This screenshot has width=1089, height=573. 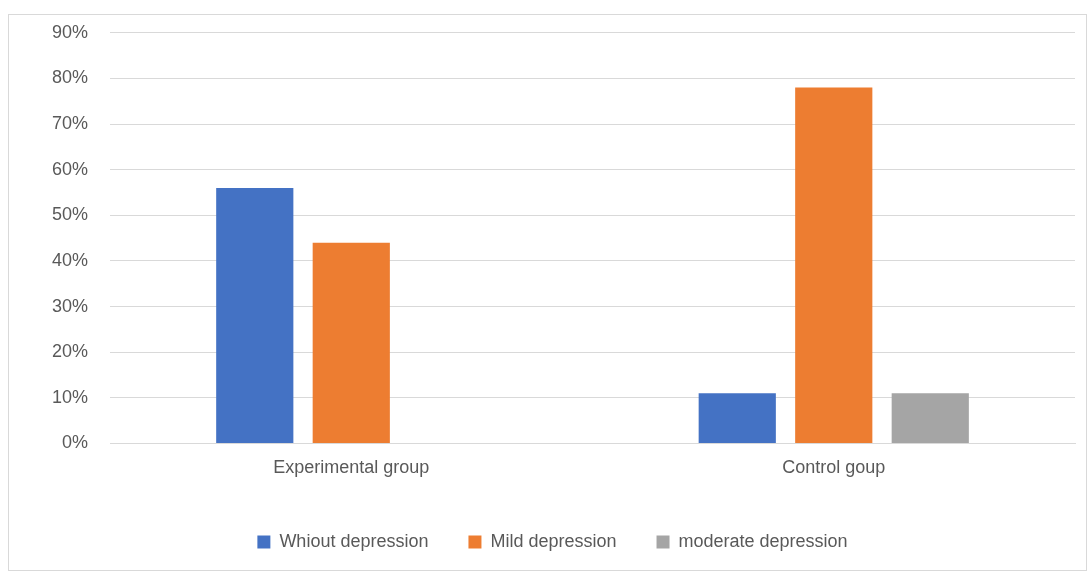 I want to click on x-tick-label: Control goup, so click(x=834, y=467).